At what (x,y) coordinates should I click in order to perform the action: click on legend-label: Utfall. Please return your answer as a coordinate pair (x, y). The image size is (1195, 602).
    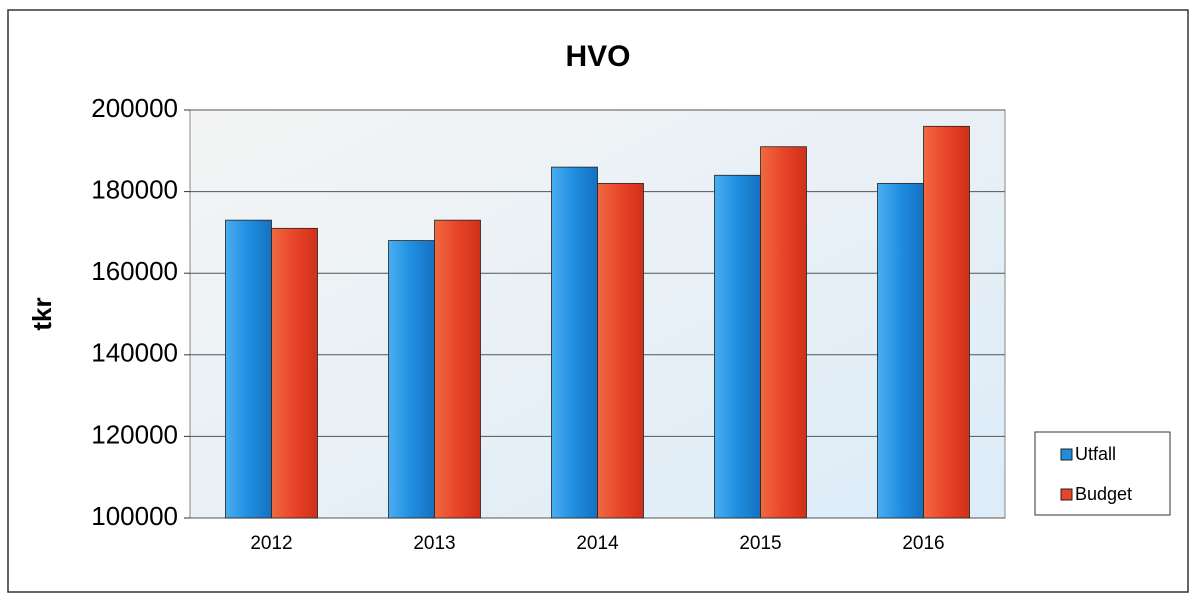
    Looking at the image, I should click on (1095, 454).